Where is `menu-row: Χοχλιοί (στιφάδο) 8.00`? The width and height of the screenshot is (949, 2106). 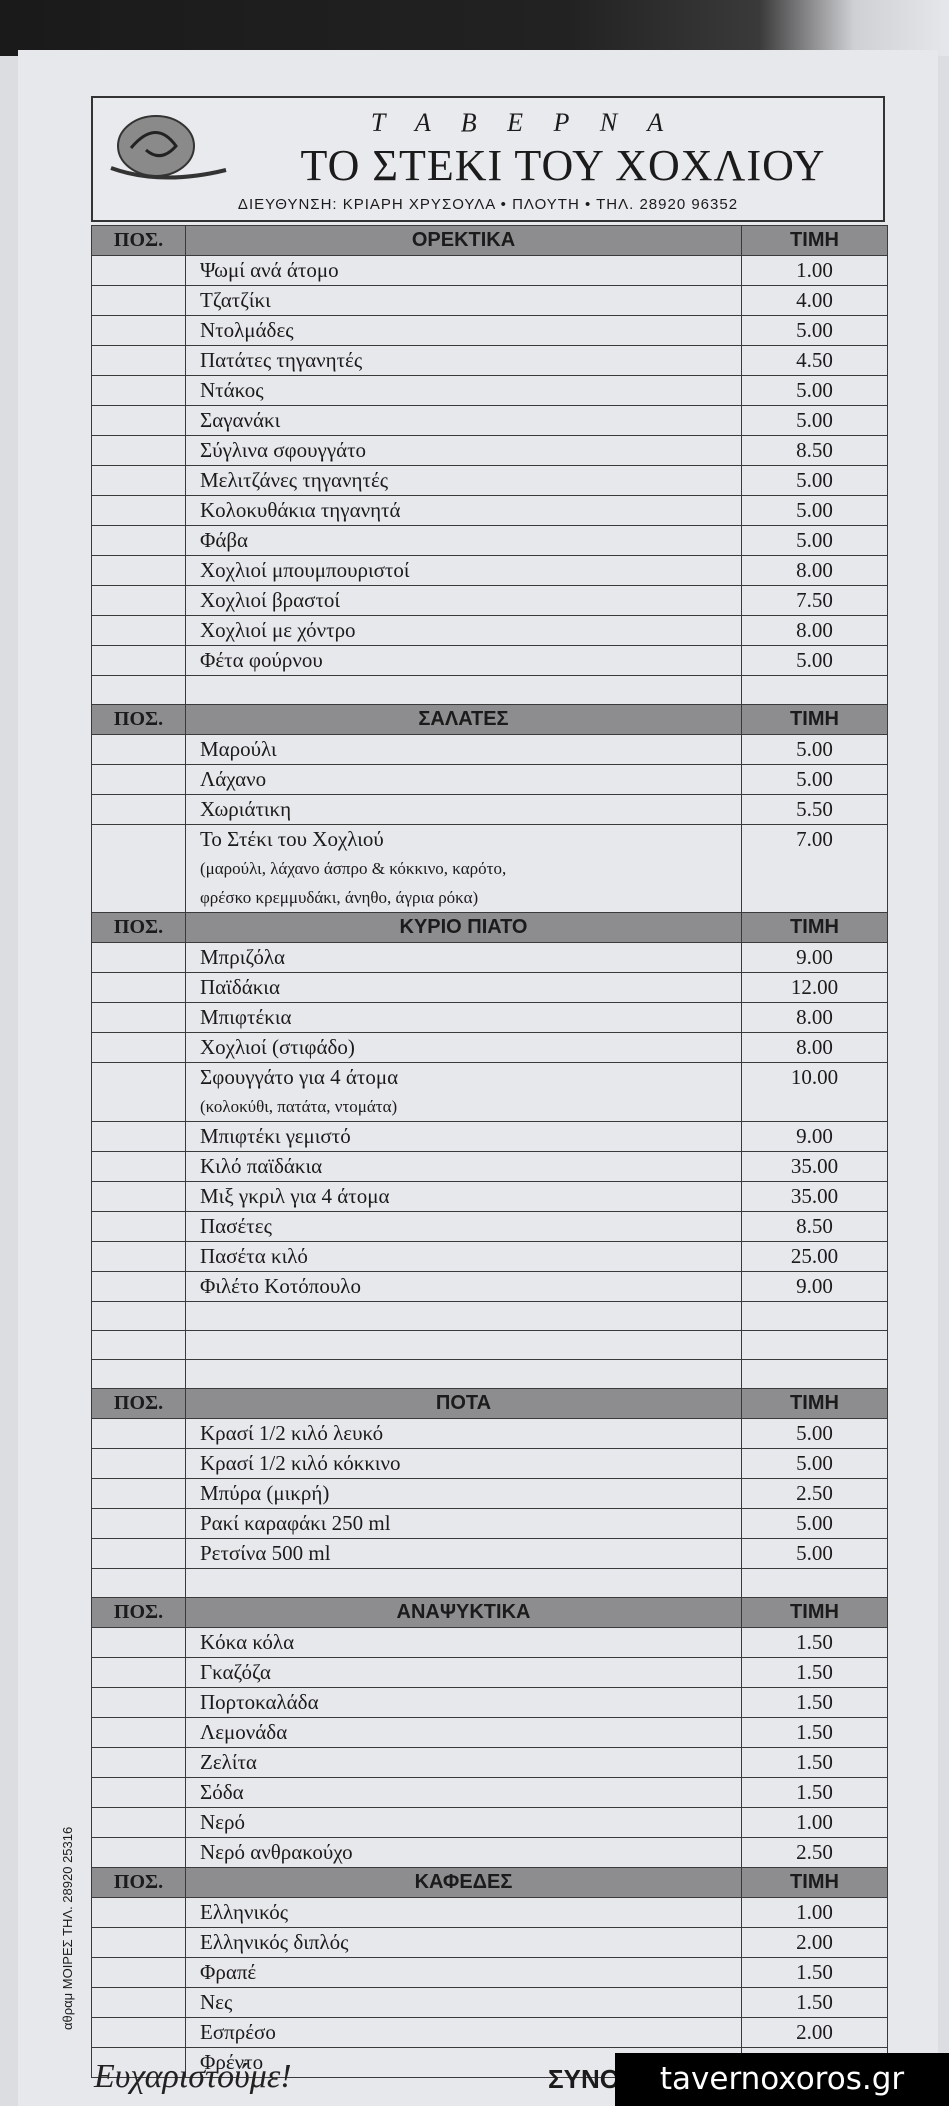 menu-row: Χοχλιοί (στιφάδο) 8.00 is located at coordinates (489, 1047).